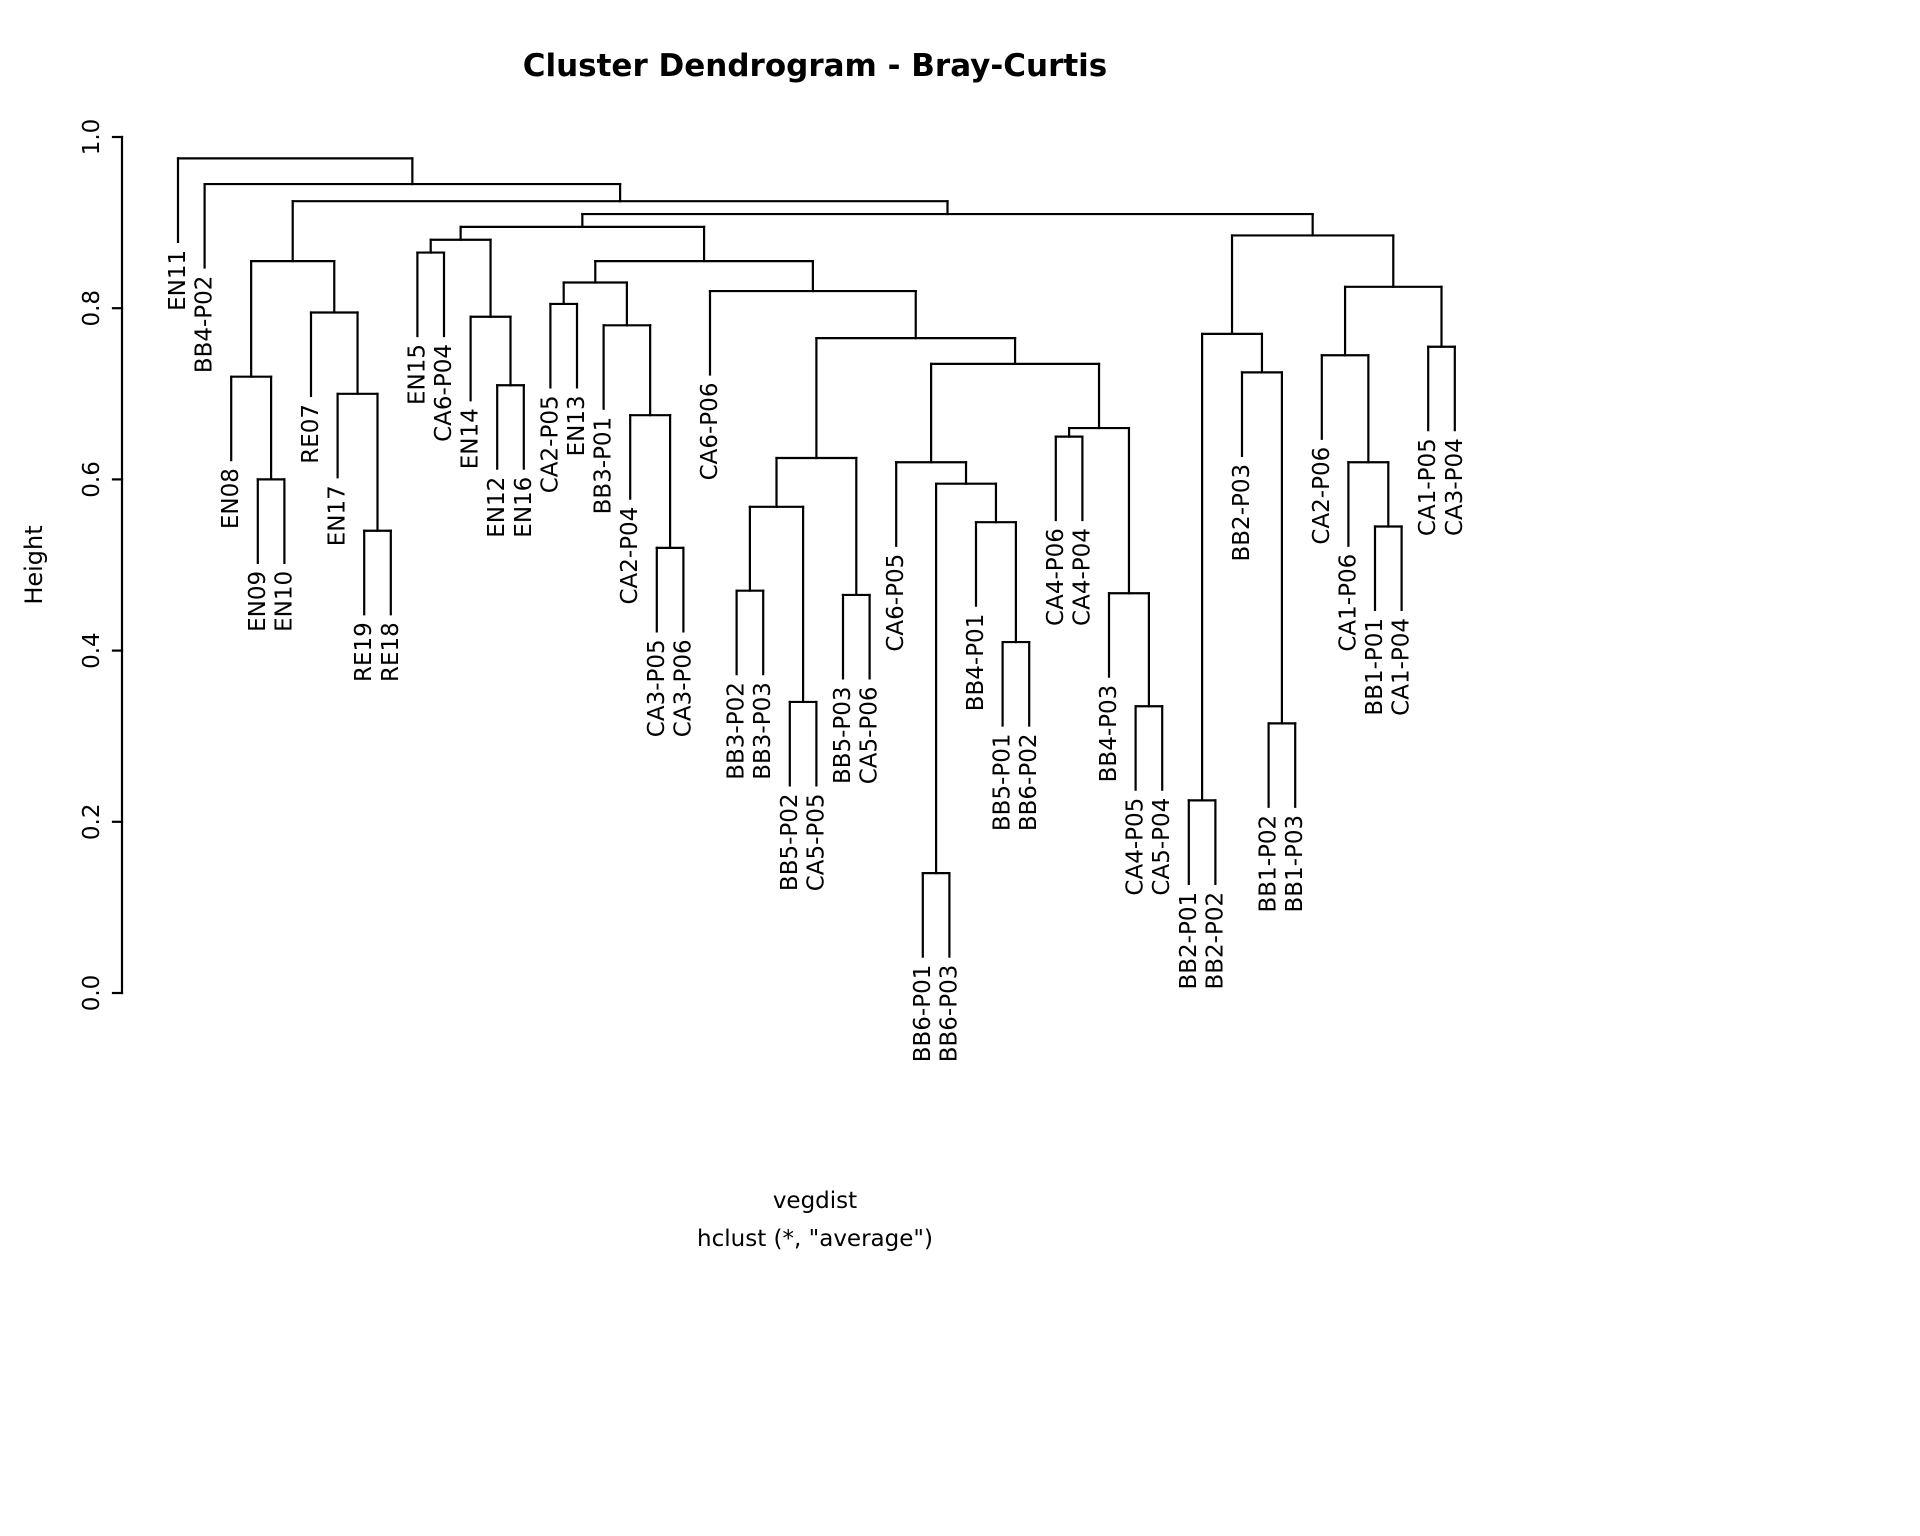 The width and height of the screenshot is (1920, 1536). Describe the element at coordinates (1295, 864) in the screenshot. I see `leaf-label-BB1-P03: BB1-P03` at that location.